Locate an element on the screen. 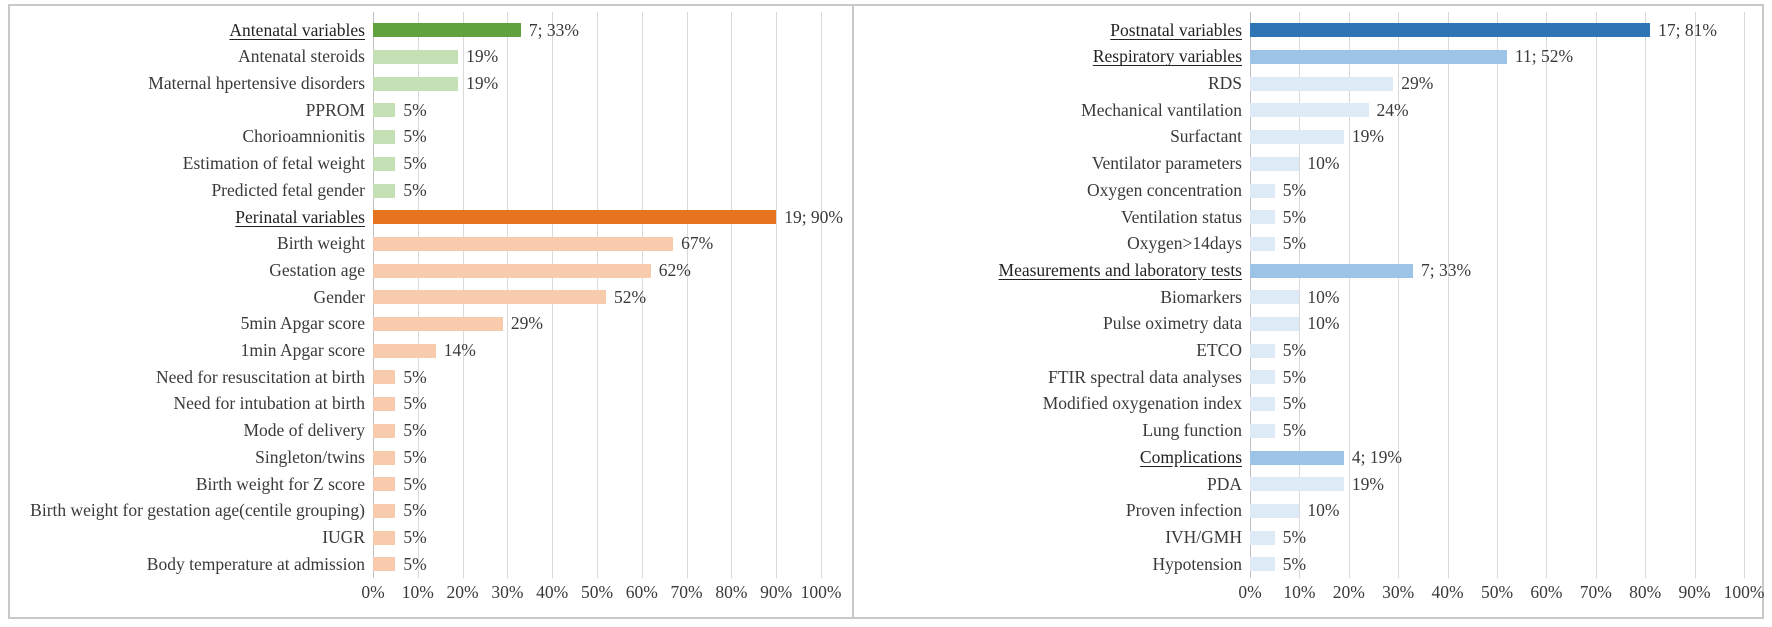  chart-row: Oxygen concentration 5% is located at coordinates (1308, 190).